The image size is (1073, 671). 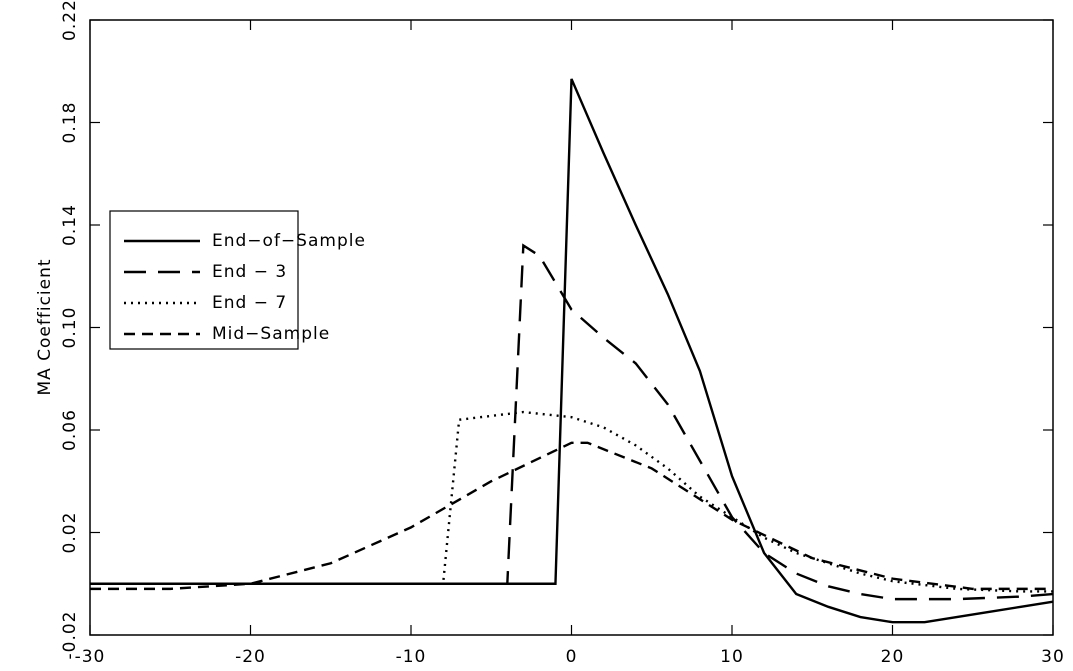 What do you see at coordinates (204, 280) in the screenshot?
I see `legend-box` at bounding box center [204, 280].